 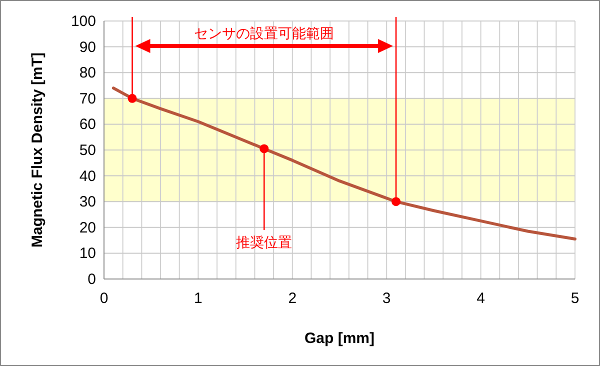 What do you see at coordinates (87, 150) in the screenshot?
I see `y-tick-label: 50` at bounding box center [87, 150].